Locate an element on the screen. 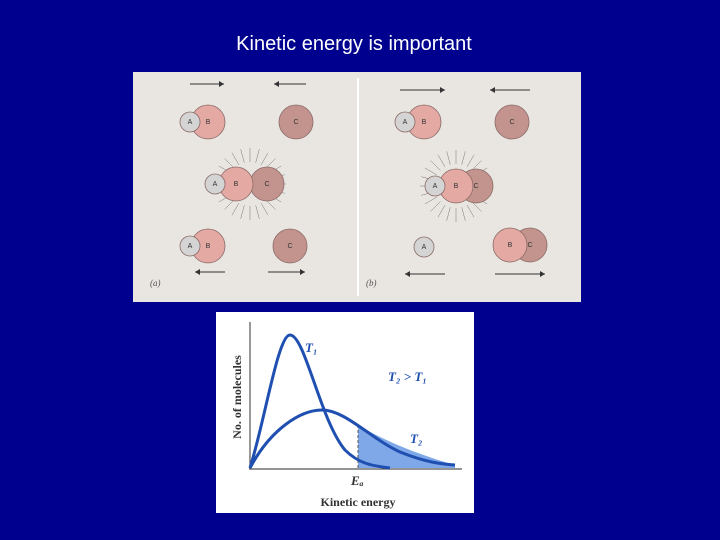 The height and width of the screenshot is (540, 720). curve-label: T₁ is located at coordinates (311, 347).